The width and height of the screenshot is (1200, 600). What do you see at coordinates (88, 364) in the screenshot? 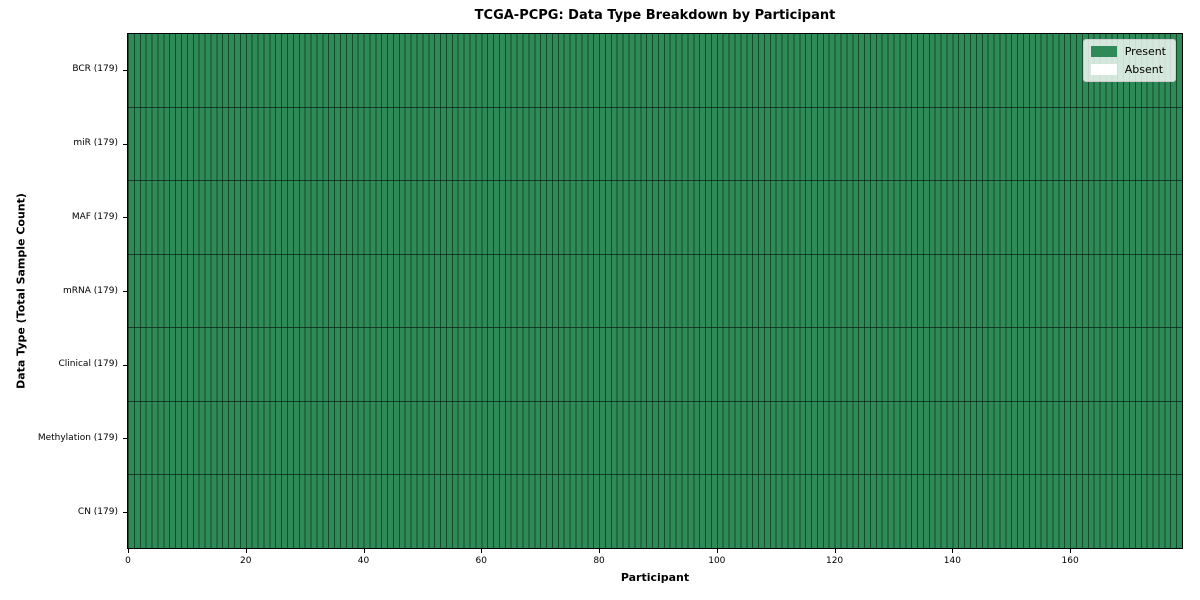
I see `y-tick-label: Clinical (179)` at bounding box center [88, 364].